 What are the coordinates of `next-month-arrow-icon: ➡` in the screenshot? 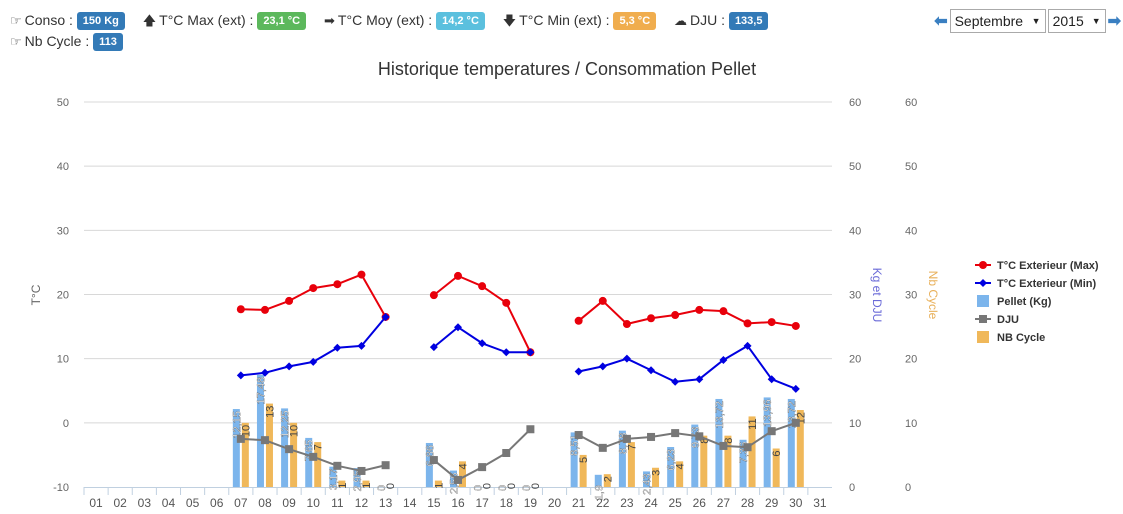 It's located at (1114, 21).